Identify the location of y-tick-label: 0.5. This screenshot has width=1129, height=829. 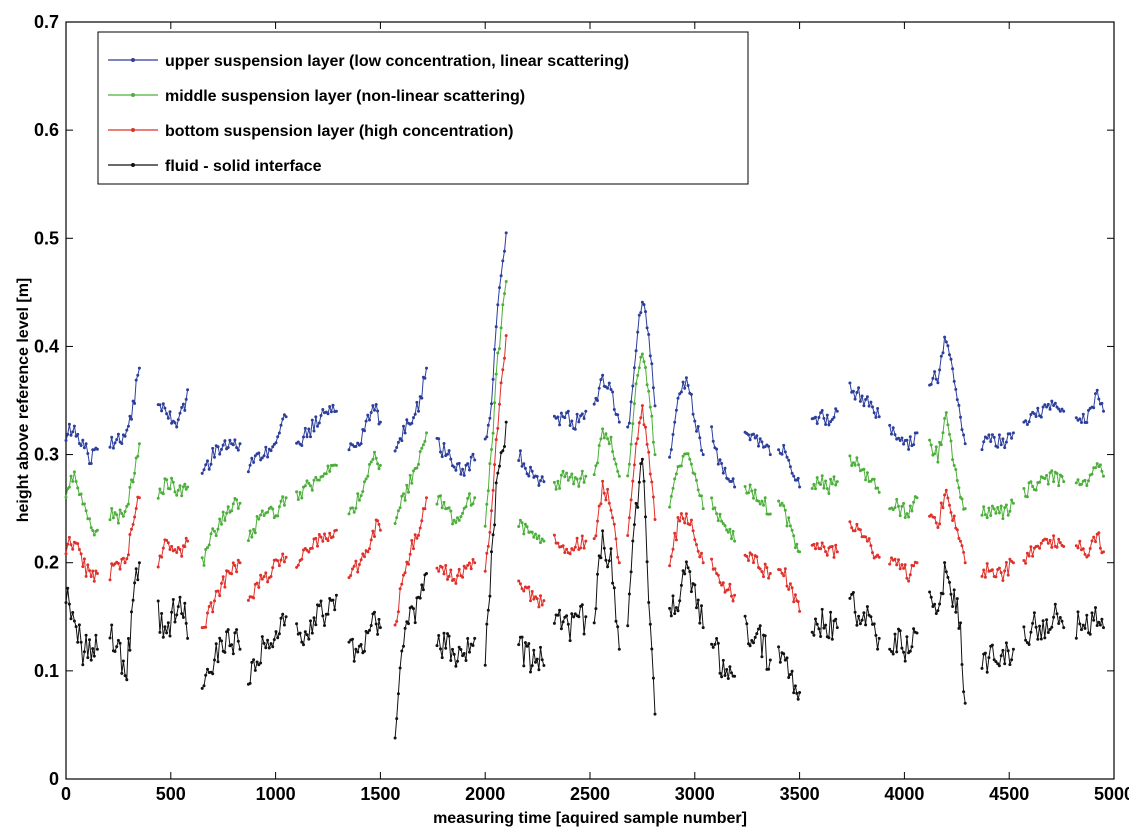
(46, 238).